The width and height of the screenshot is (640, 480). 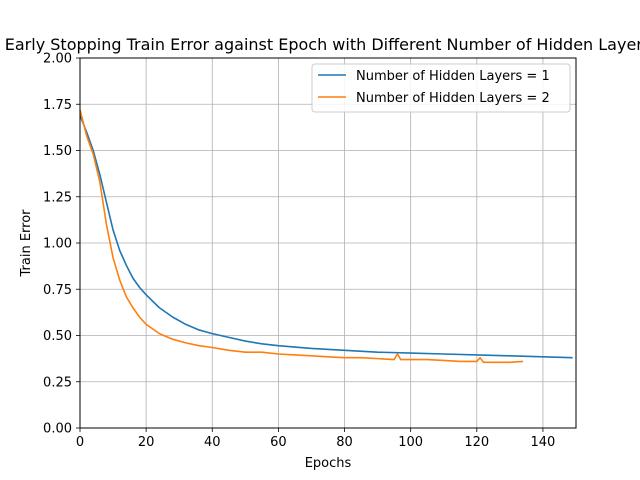 What do you see at coordinates (212, 442) in the screenshot?
I see `x-tick-label: 40` at bounding box center [212, 442].